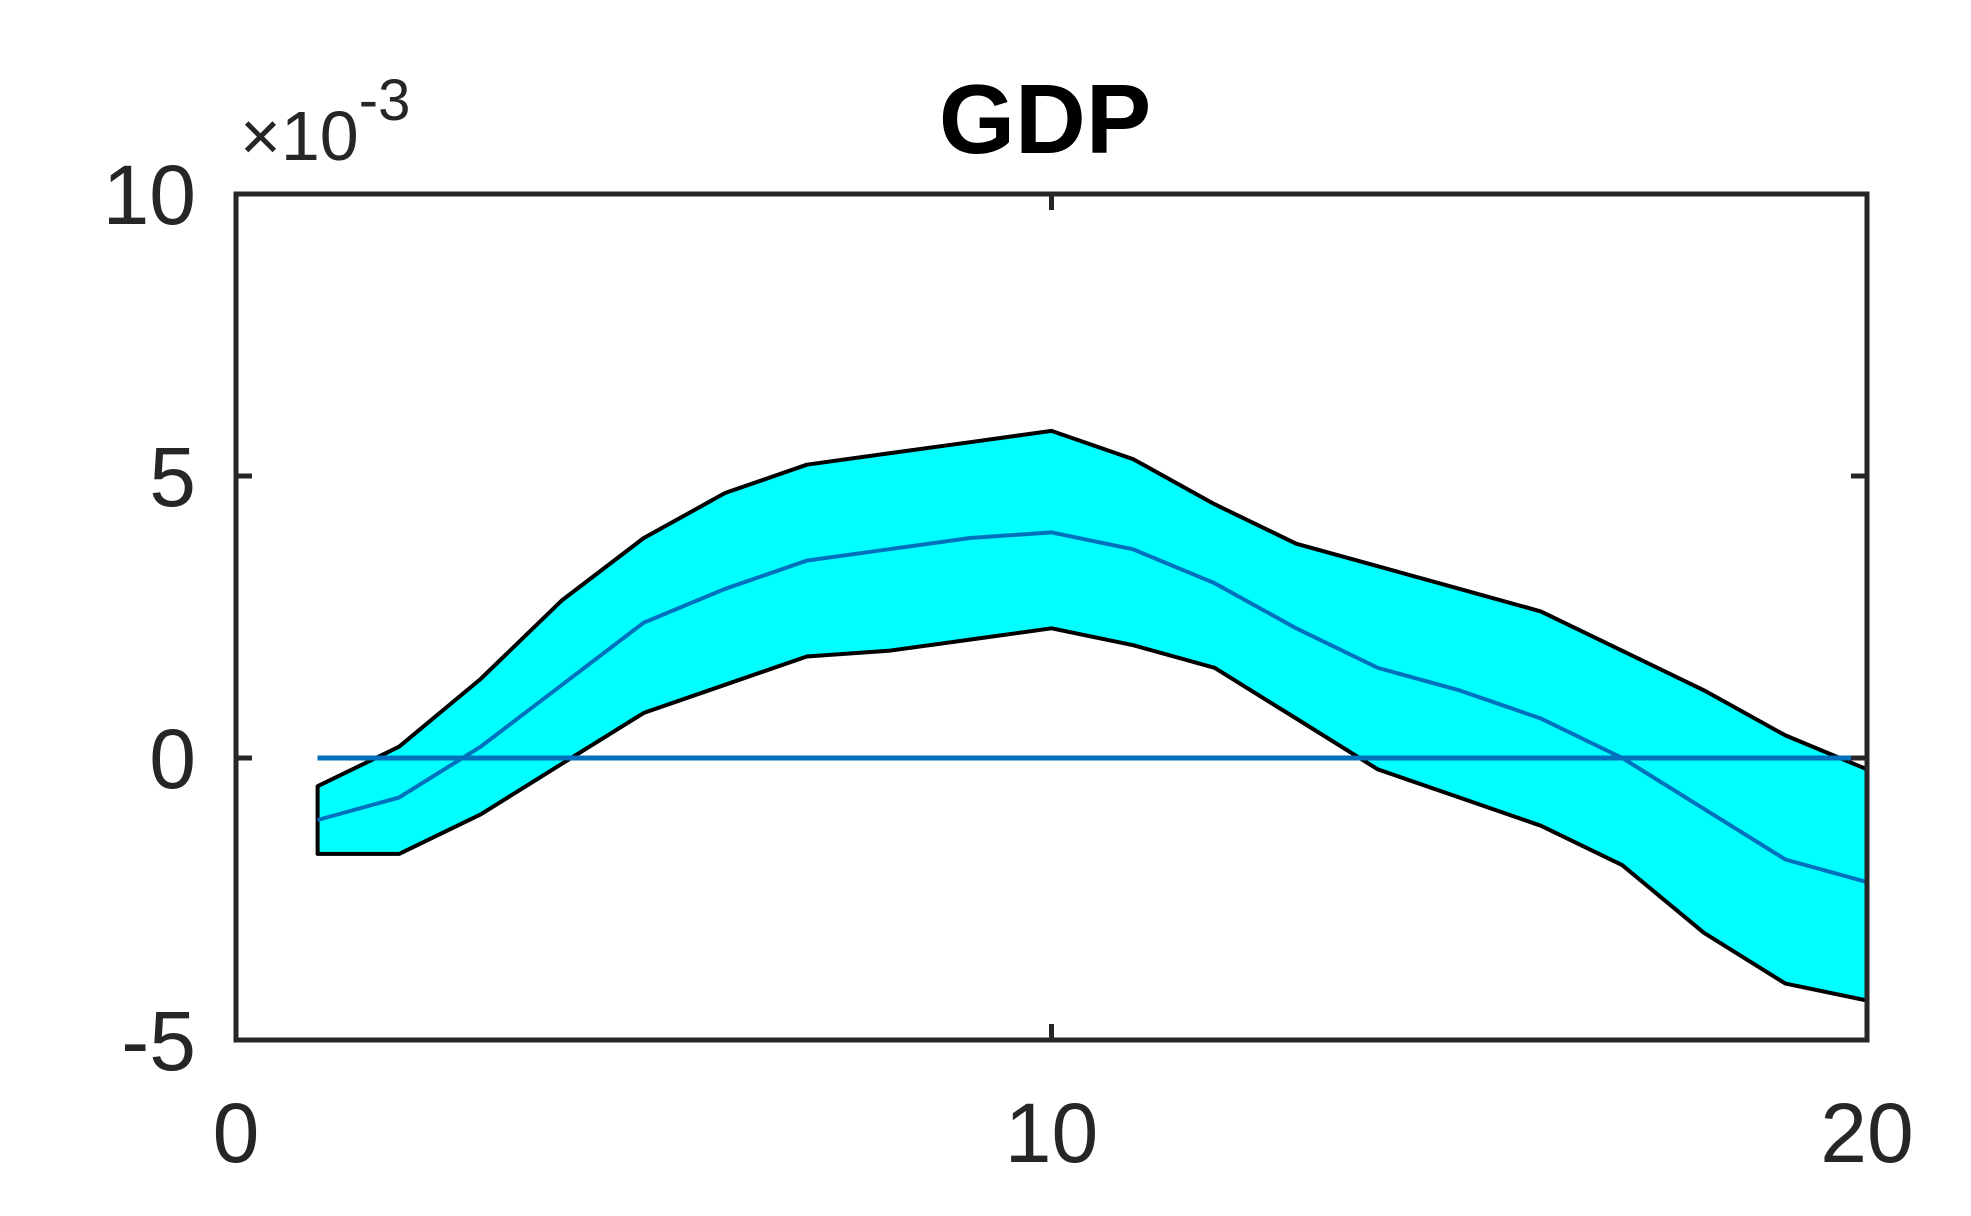 This screenshot has width=1971, height=1216. Describe the element at coordinates (158, 1041) in the screenshot. I see `y-tick-label: -5` at that location.